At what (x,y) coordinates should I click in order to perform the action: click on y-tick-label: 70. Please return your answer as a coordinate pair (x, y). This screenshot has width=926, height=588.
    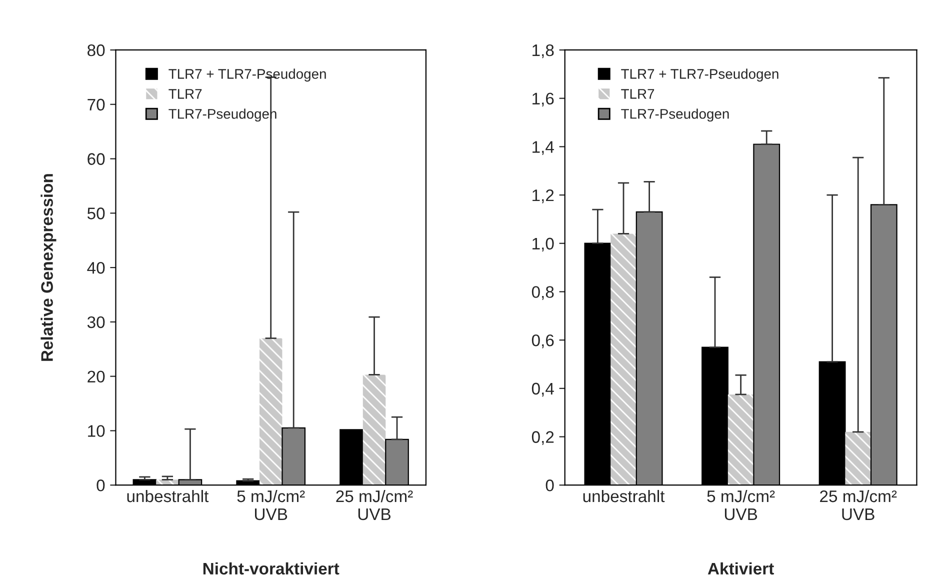
    Looking at the image, I should click on (96, 104).